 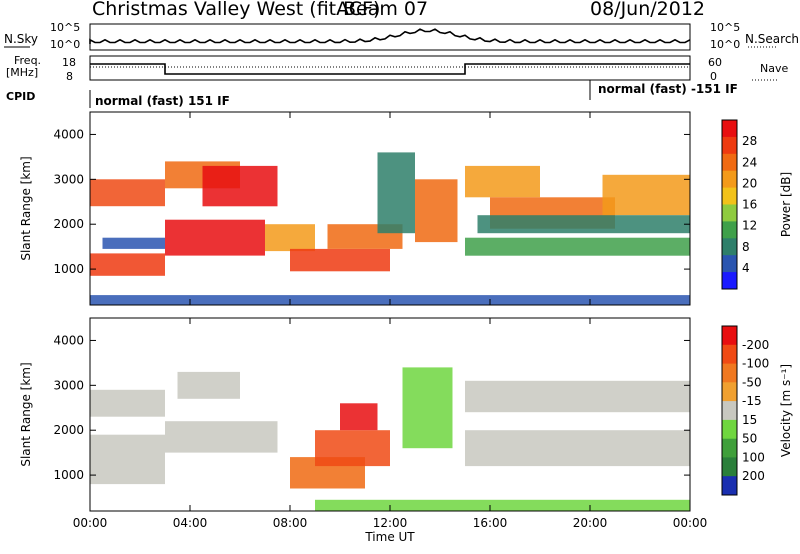 I want to click on power-colorbar-tick-2: 12, so click(x=749, y=226).